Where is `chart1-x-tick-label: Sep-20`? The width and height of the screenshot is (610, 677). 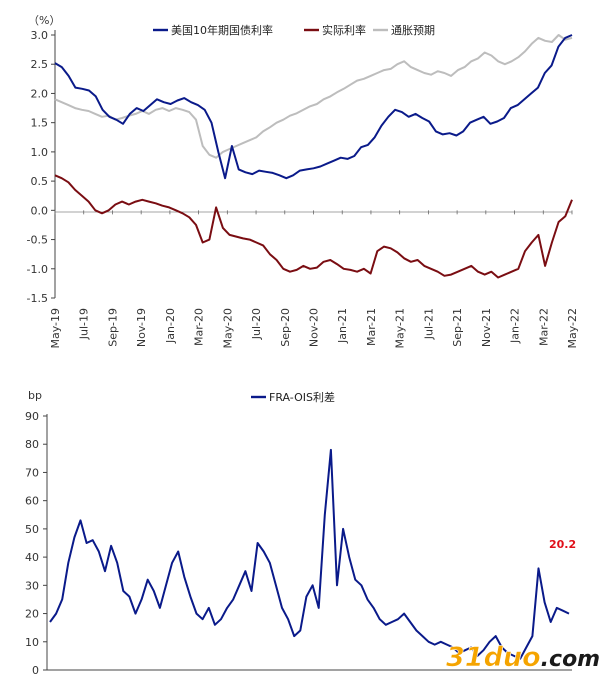 chart1-x-tick-label: Sep-20 is located at coordinates (285, 327).